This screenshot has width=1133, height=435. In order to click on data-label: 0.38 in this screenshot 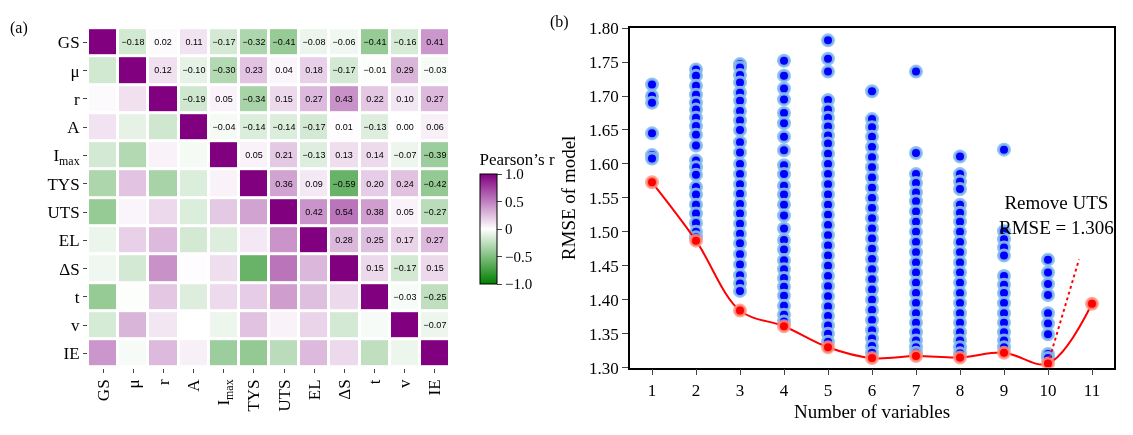, I will do `click(375, 212)`.